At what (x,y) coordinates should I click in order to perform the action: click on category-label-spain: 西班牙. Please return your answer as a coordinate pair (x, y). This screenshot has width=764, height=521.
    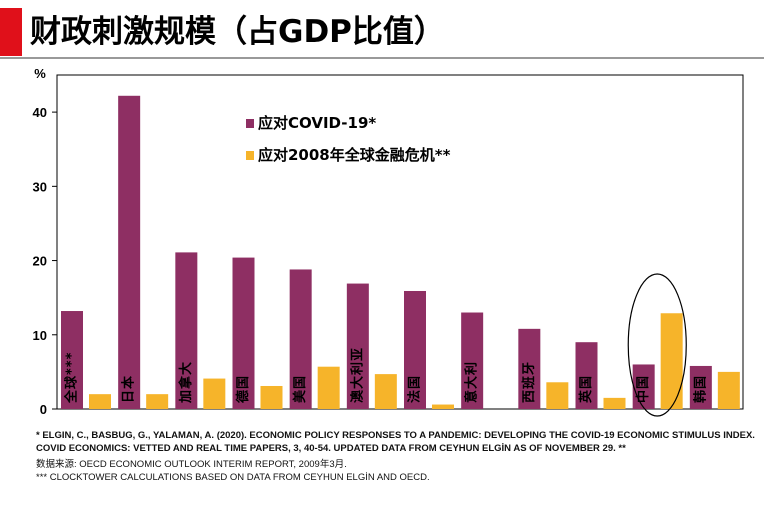
    Looking at the image, I should click on (529, 382).